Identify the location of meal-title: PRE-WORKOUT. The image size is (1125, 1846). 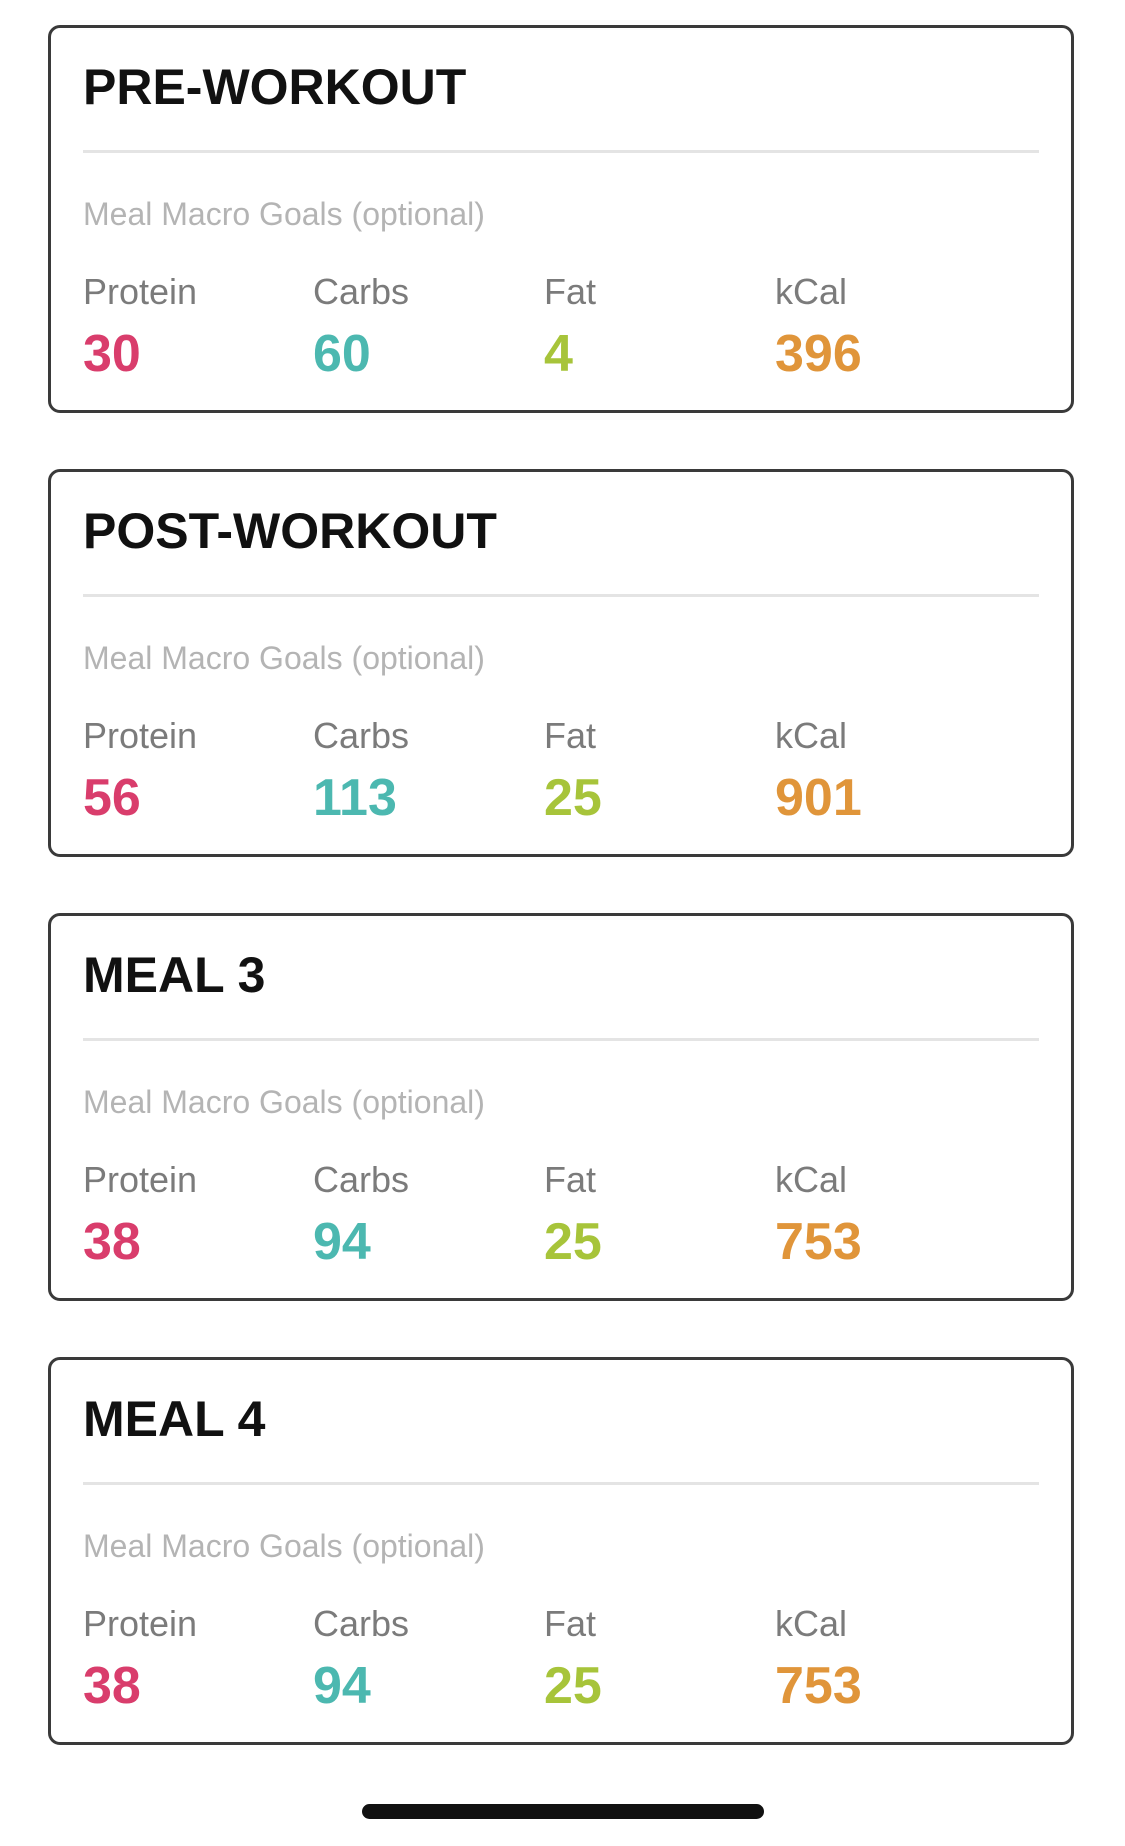
(275, 87).